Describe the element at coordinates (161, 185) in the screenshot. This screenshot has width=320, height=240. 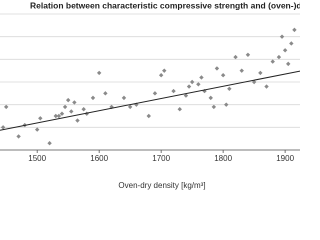
I see `x-axis-title: Oven-dry density [kg/m³]` at that location.